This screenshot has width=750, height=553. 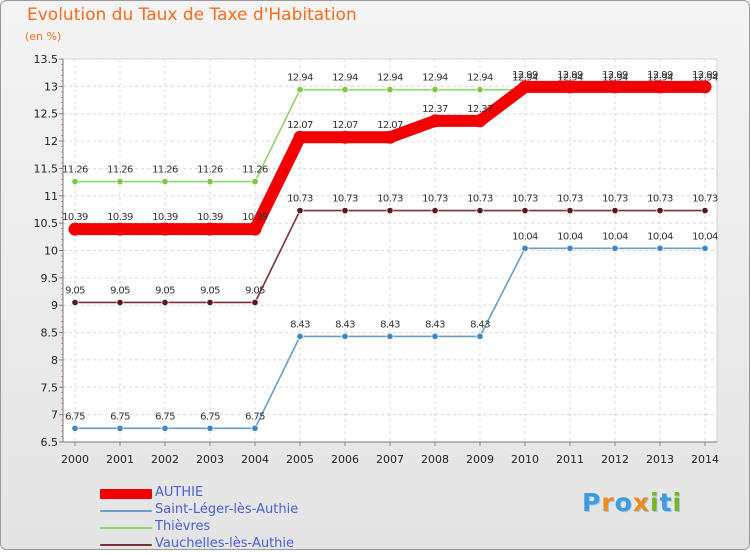 I want to click on data-label-authie: 12.07, so click(x=300, y=125).